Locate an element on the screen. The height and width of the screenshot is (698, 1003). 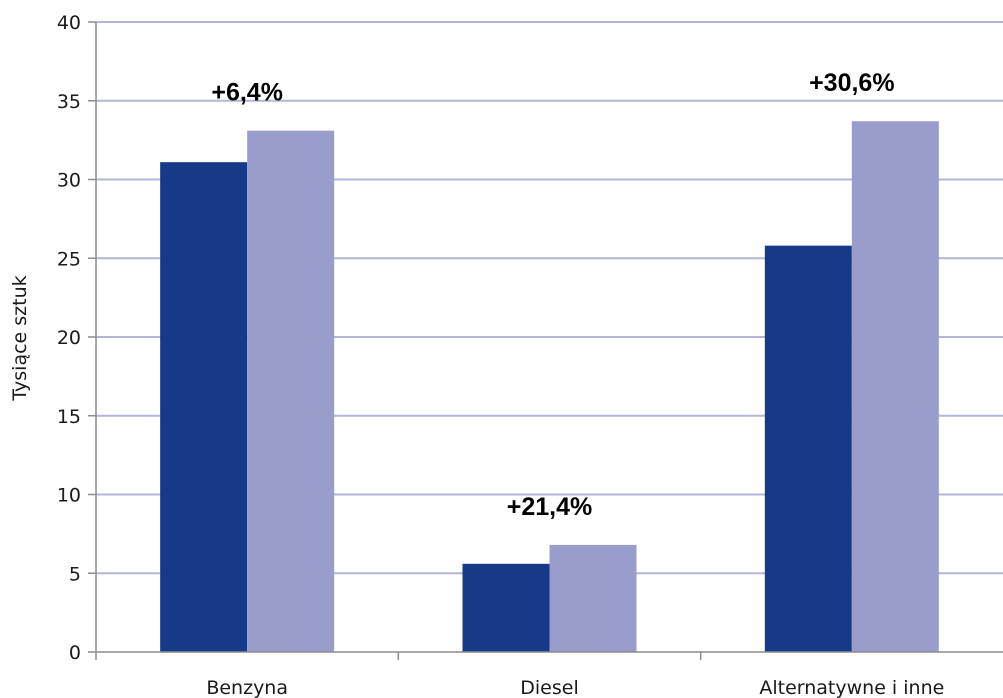
y-tick-label: 40 is located at coordinates (69, 23).